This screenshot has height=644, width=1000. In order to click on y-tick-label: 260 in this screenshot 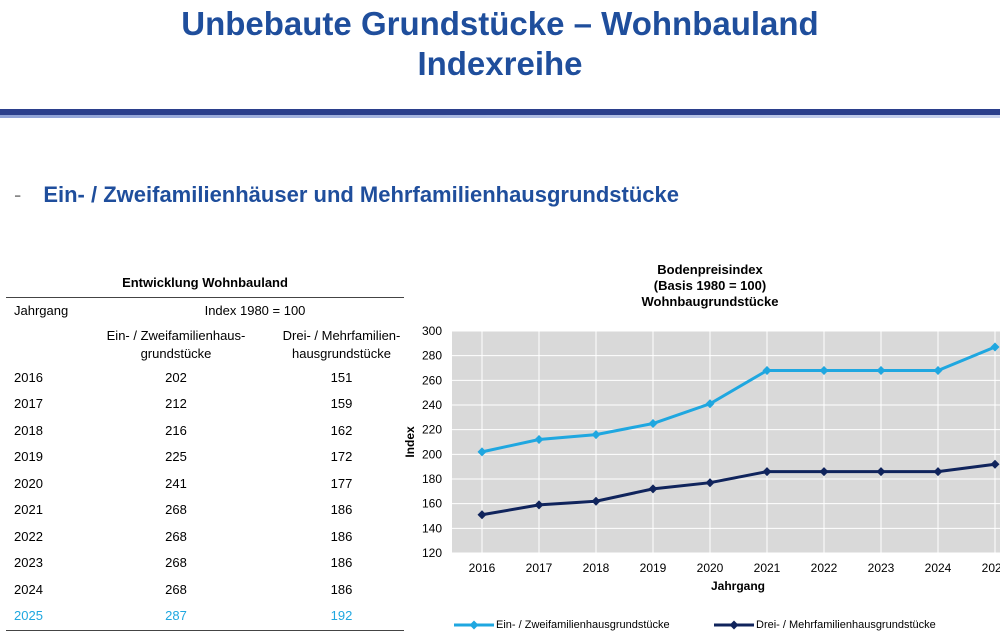, I will do `click(432, 380)`.